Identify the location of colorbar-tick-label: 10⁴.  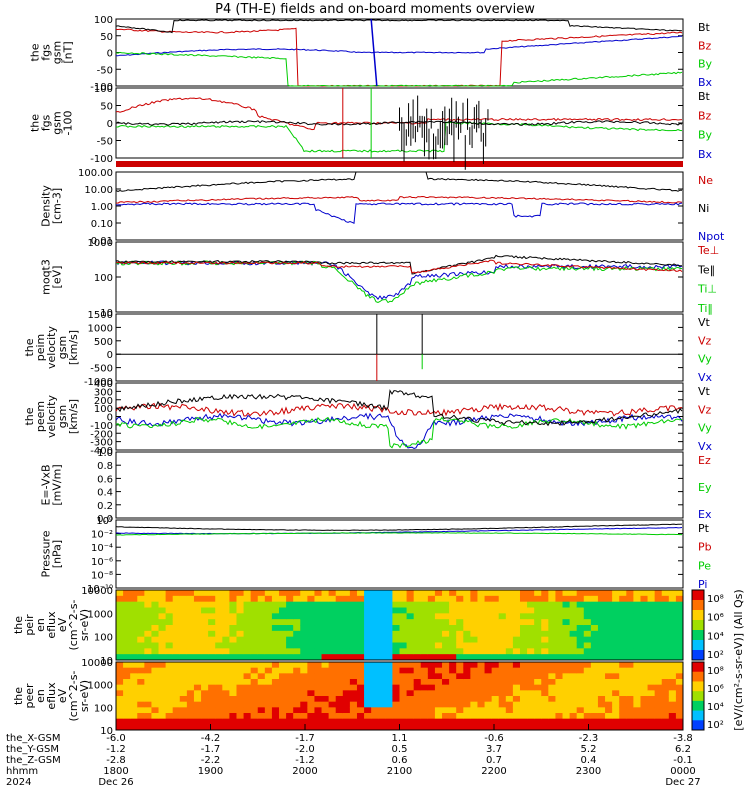
(715, 636).